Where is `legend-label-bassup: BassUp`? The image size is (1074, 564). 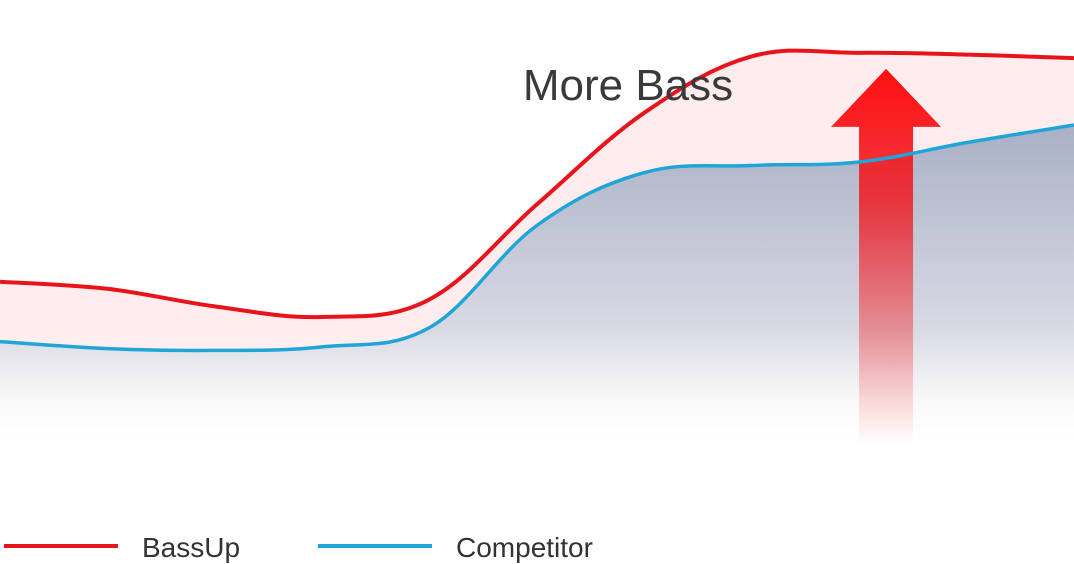
legend-label-bassup: BassUp is located at coordinates (191, 547).